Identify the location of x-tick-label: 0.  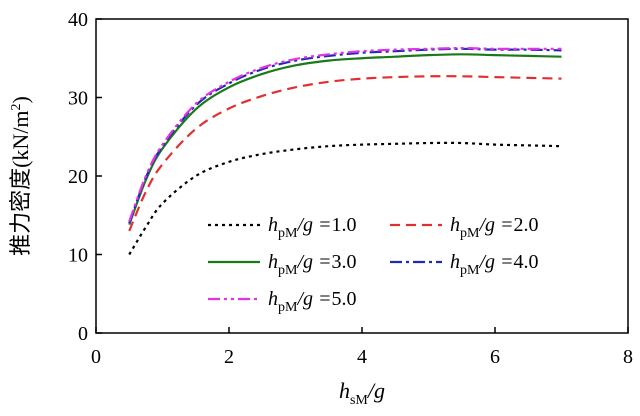
(96, 357).